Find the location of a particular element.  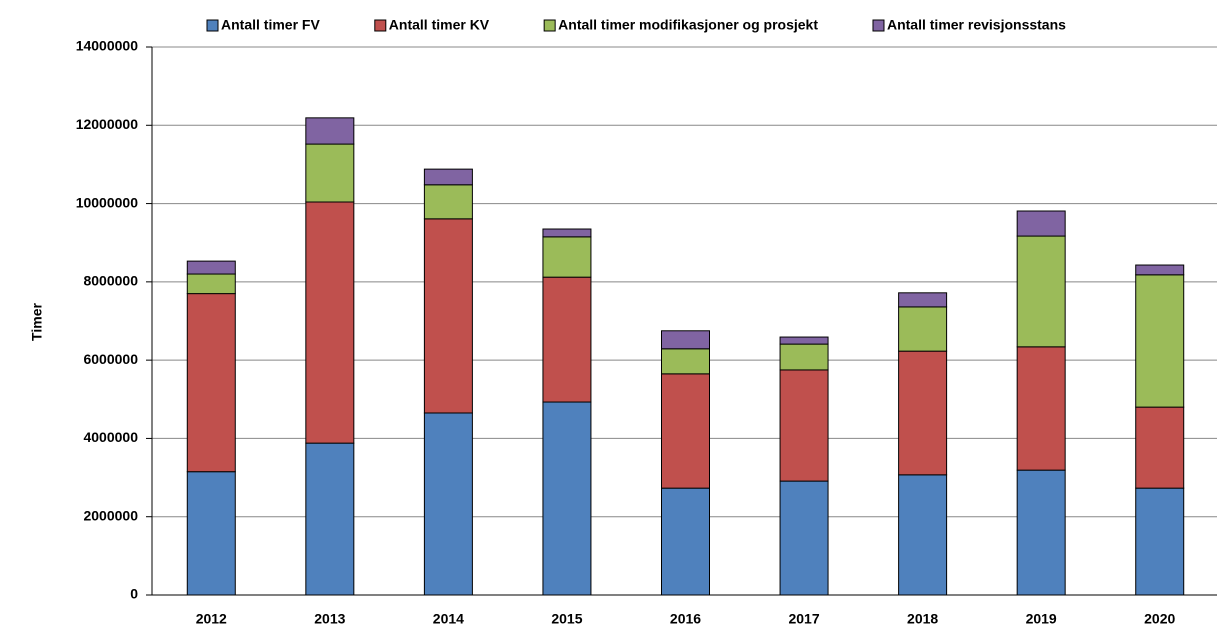

x-tick-label: 2016 is located at coordinates (685, 619).